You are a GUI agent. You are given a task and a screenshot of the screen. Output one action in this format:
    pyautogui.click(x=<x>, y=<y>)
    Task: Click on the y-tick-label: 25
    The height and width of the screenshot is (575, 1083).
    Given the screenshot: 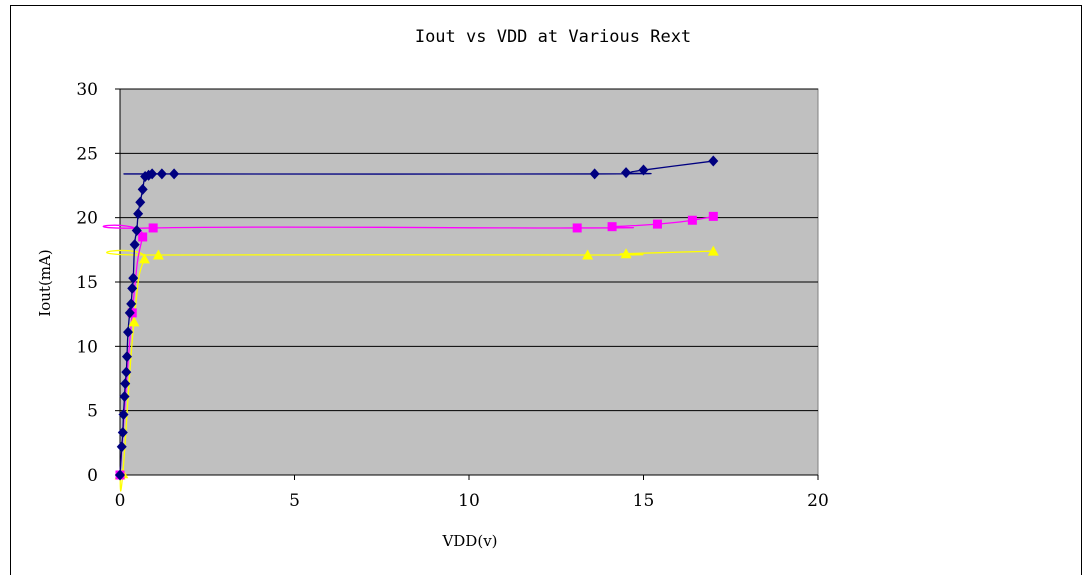 What is the action you would take?
    pyautogui.click(x=87, y=154)
    